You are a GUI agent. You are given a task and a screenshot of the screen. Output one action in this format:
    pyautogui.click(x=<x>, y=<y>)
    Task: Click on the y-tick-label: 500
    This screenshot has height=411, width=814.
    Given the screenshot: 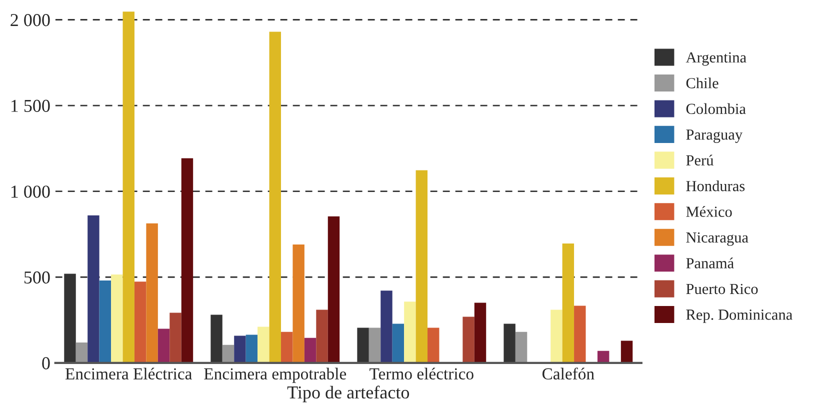 What is the action you would take?
    pyautogui.click(x=37, y=277)
    